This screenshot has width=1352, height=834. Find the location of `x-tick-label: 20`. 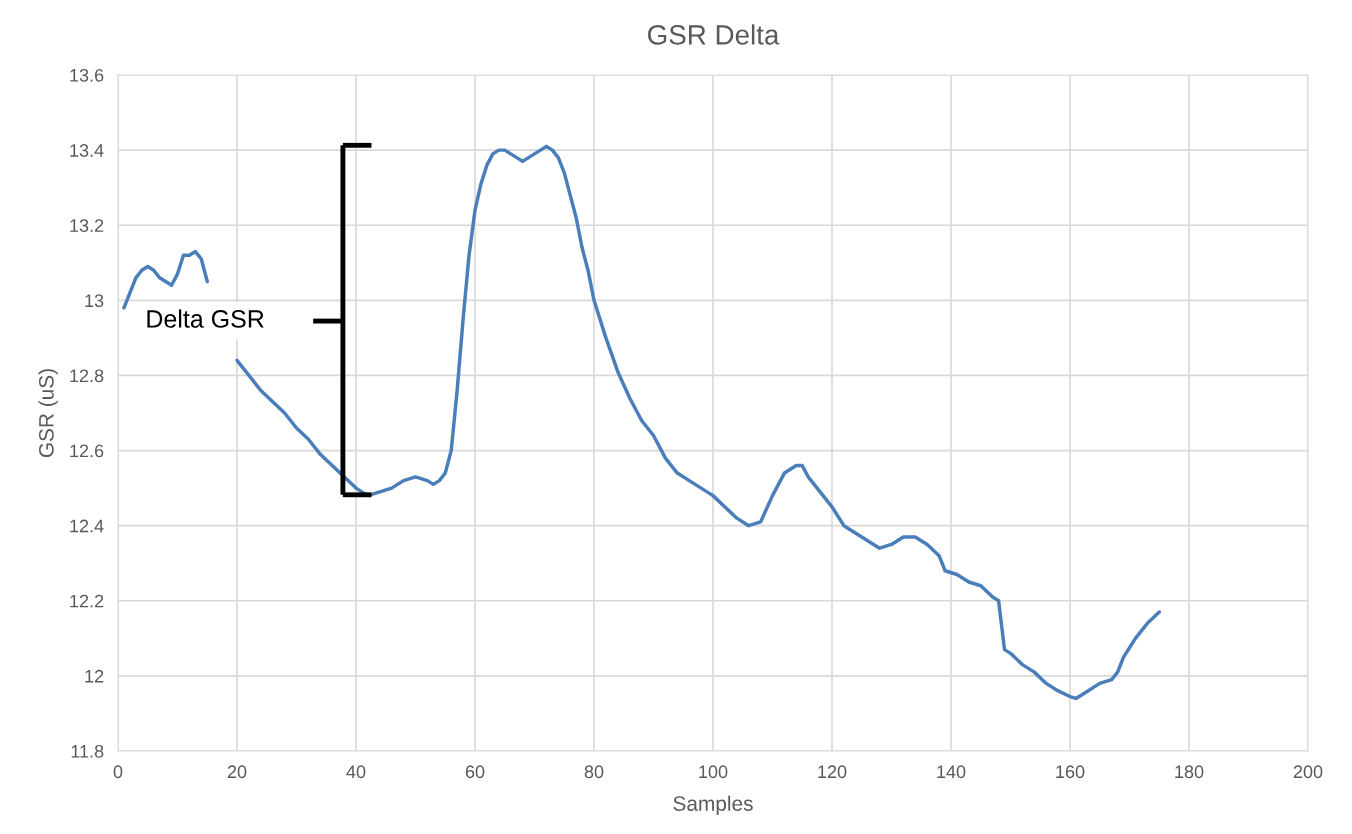

x-tick-label: 20 is located at coordinates (237, 772).